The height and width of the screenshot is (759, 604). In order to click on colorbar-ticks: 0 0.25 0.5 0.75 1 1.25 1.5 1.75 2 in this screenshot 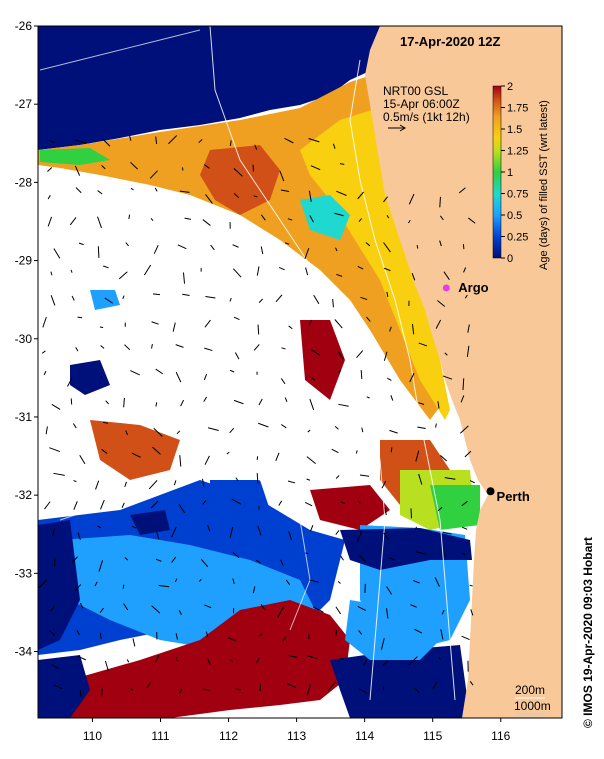, I will do `click(514, 173)`.